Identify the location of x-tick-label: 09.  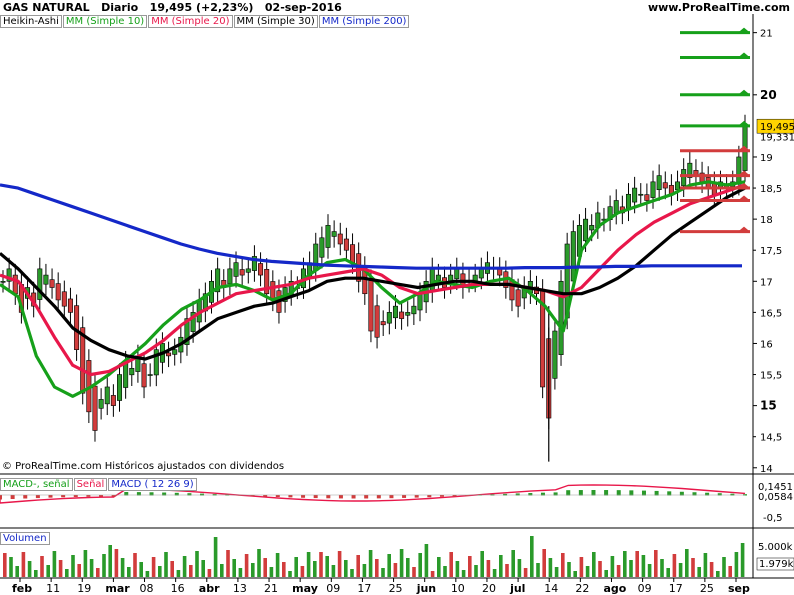
(645, 588).